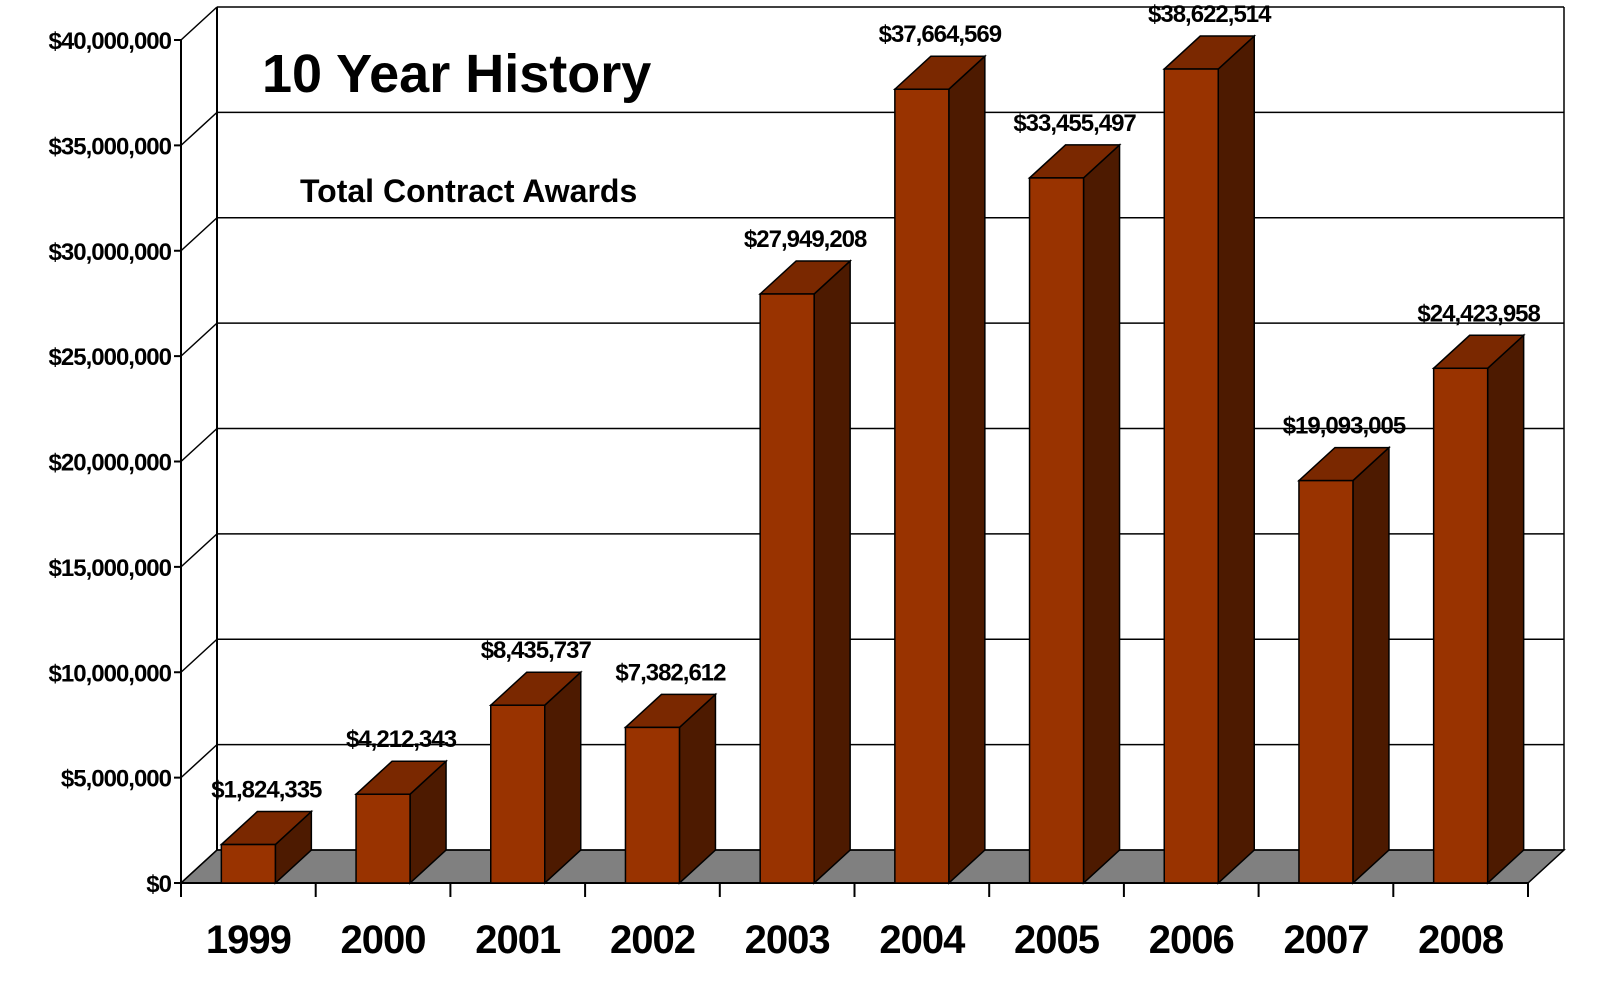 The image size is (1624, 993). What do you see at coordinates (456, 74) in the screenshot?
I see `chart-title: 10 Year History` at bounding box center [456, 74].